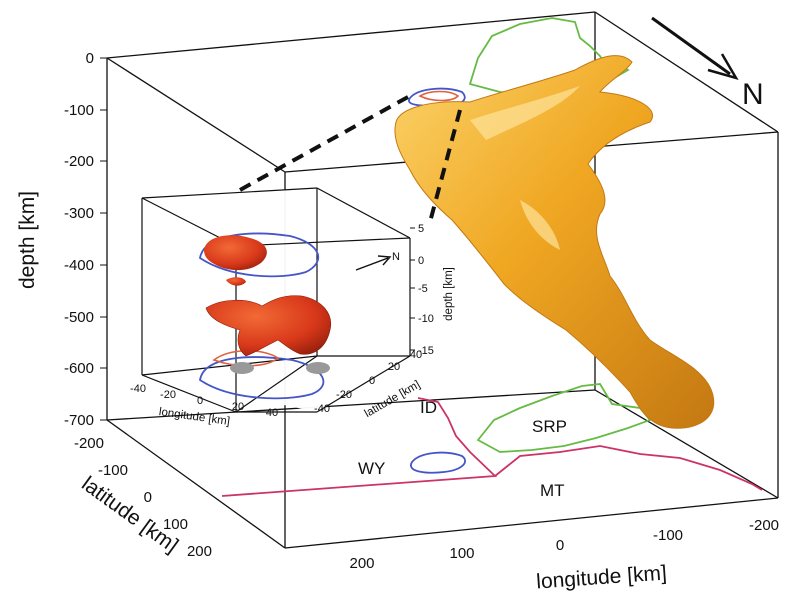 This screenshot has height=595, width=798. What do you see at coordinates (372, 381) in the screenshot?
I see `inset-latitude-tick-label: 0` at bounding box center [372, 381].